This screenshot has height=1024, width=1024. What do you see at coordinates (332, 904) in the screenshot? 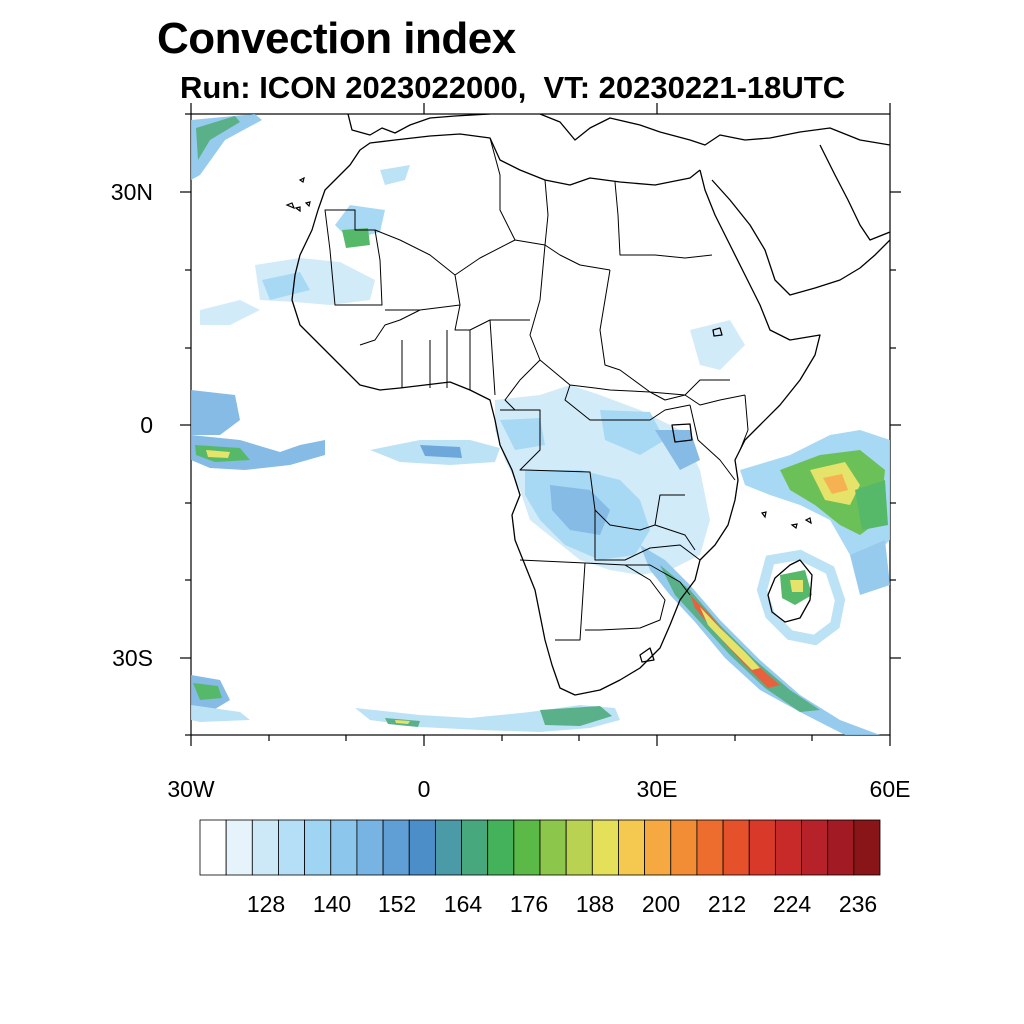
I see `colorbar-label: 140` at bounding box center [332, 904].